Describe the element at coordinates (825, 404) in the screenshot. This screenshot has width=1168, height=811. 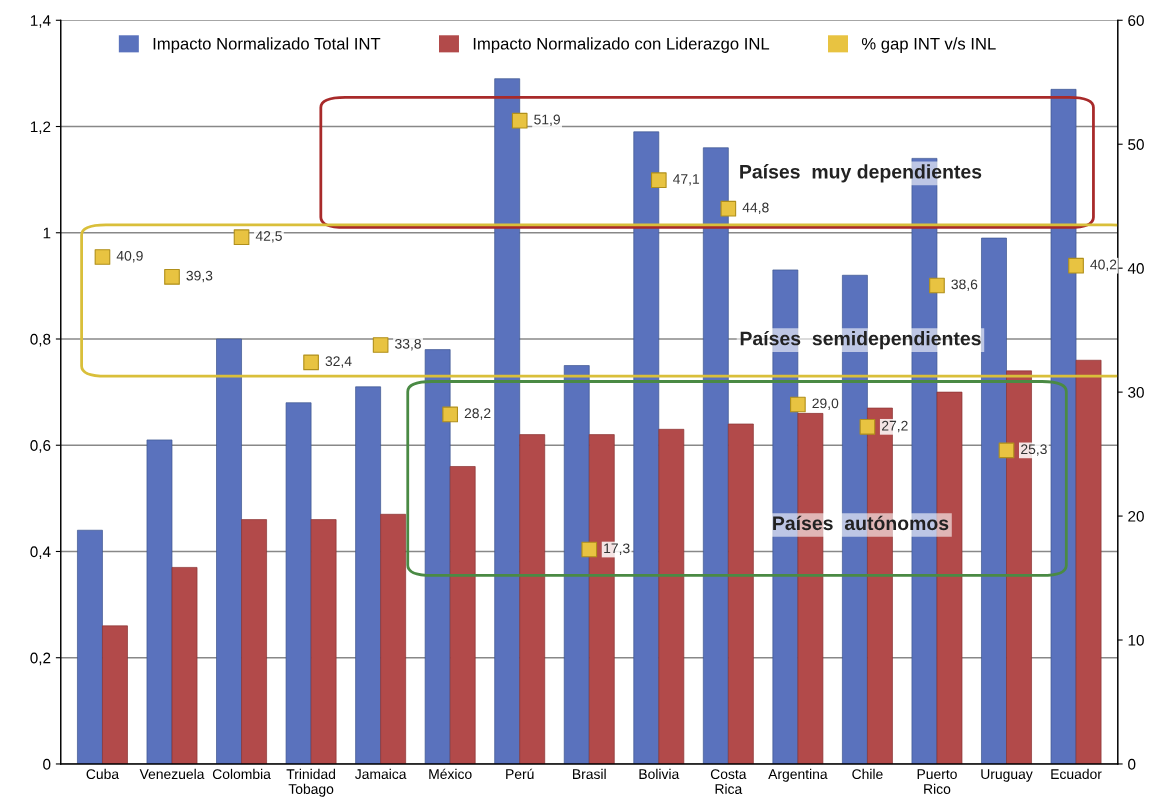
I see `data-label: 29,0` at that location.